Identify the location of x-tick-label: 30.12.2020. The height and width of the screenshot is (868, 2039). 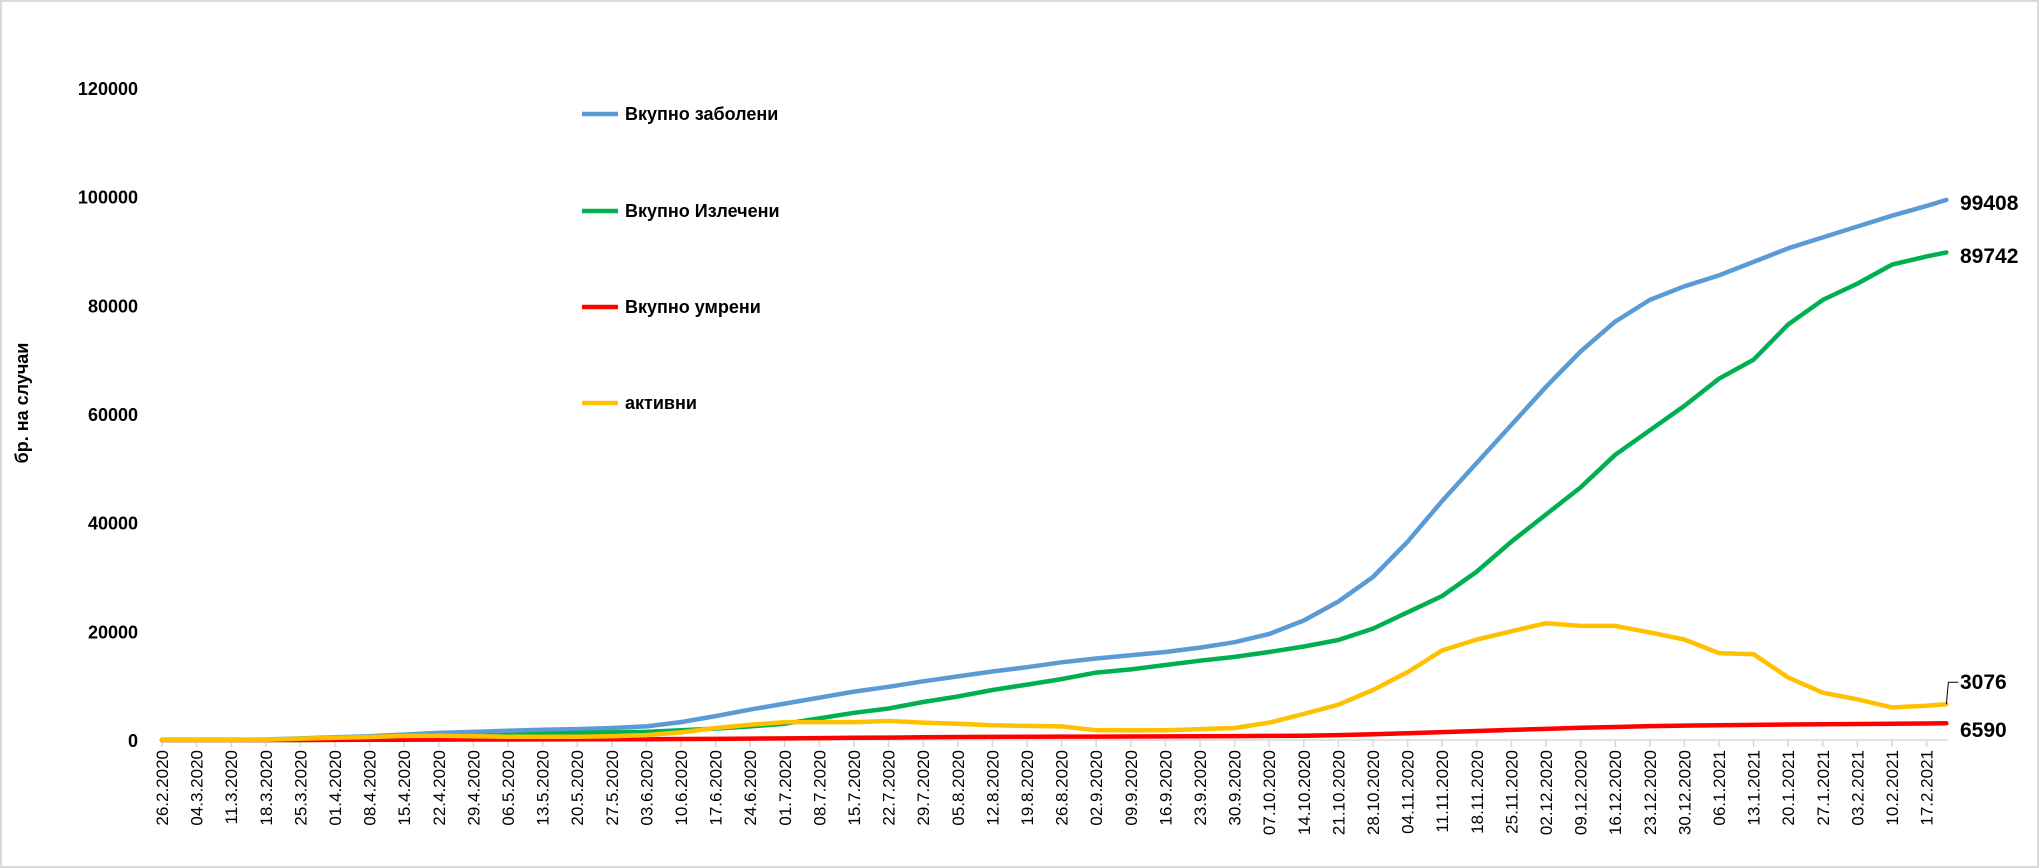
(1684, 792).